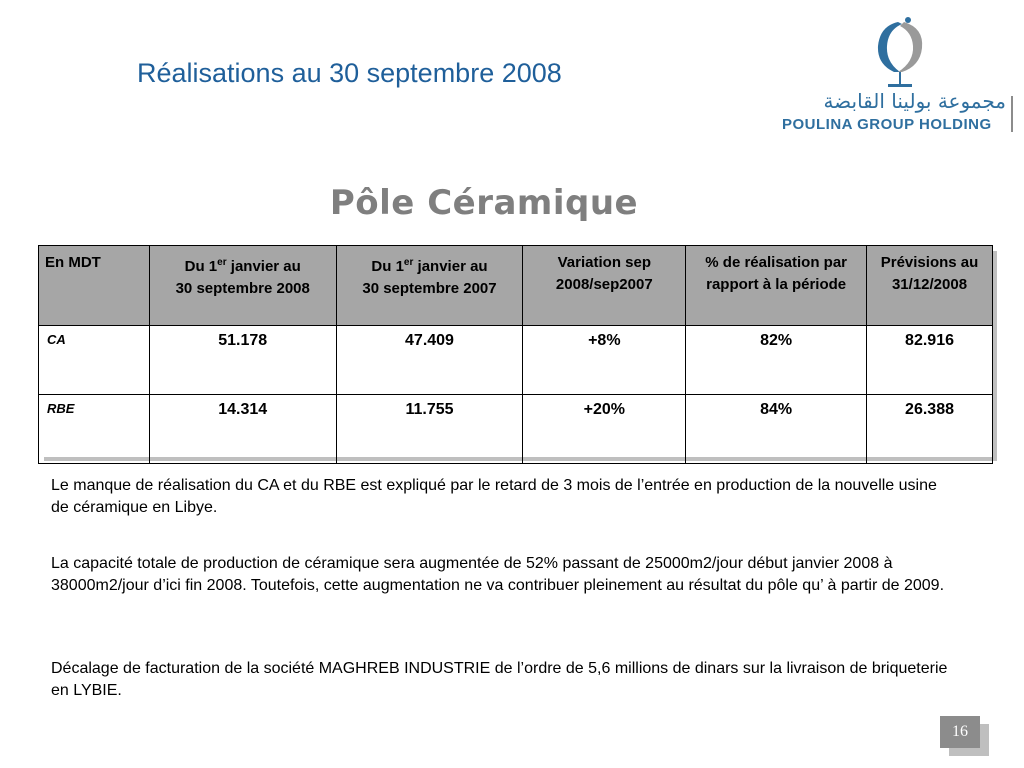 The width and height of the screenshot is (1024, 768). I want to click on table-cell: 47.409, so click(429, 360).